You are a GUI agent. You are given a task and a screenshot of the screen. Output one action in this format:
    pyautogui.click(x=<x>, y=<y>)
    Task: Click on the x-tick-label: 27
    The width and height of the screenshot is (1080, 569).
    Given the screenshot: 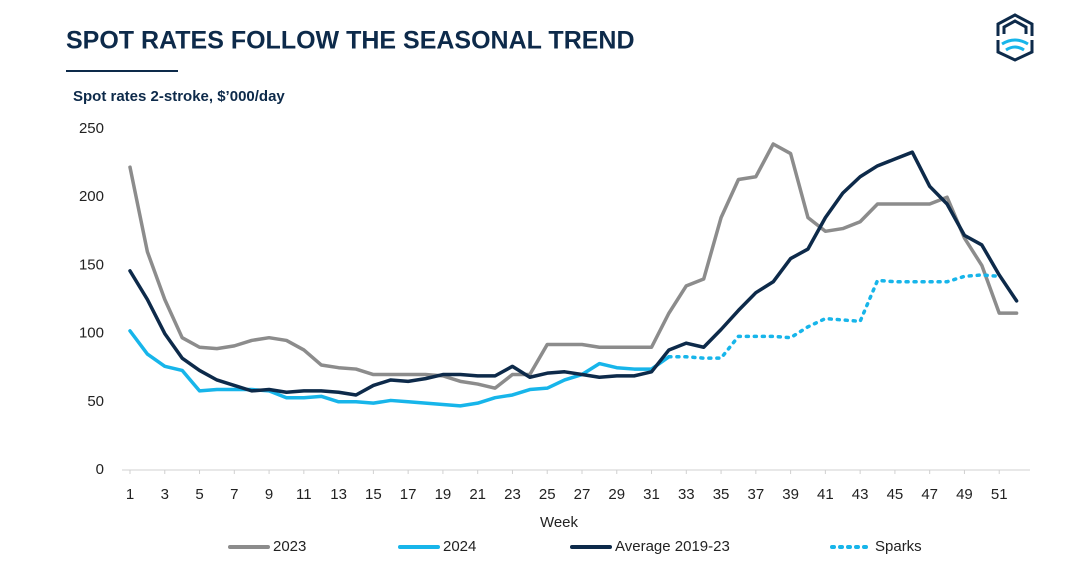 What is the action you would take?
    pyautogui.click(x=582, y=494)
    